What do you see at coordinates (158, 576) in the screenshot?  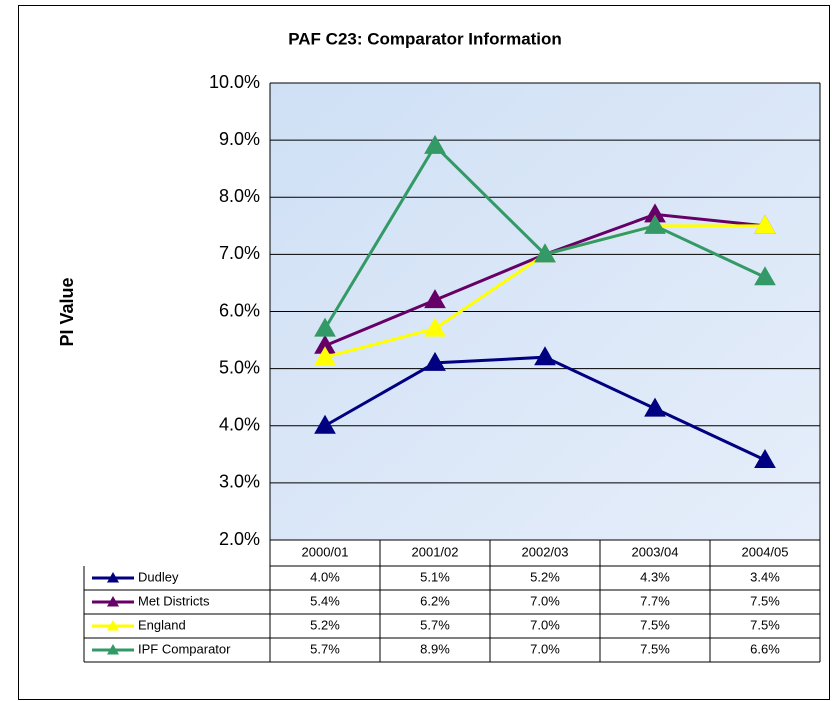 I see `legend-label: Dudley` at bounding box center [158, 576].